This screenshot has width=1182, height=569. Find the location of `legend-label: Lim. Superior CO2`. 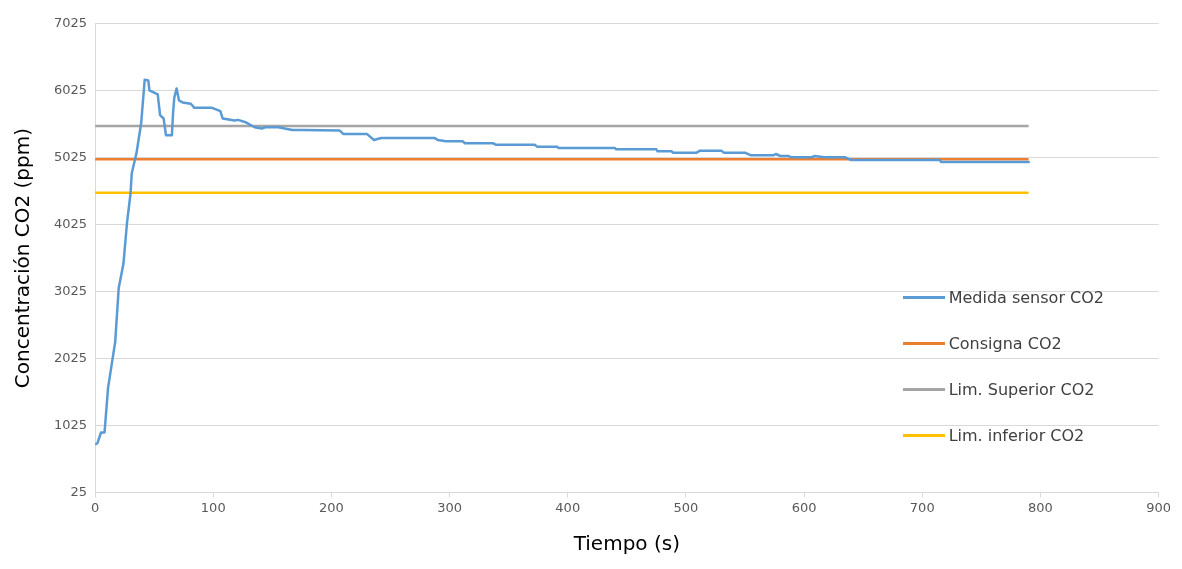

legend-label: Lim. Superior CO2 is located at coordinates (1021, 389).